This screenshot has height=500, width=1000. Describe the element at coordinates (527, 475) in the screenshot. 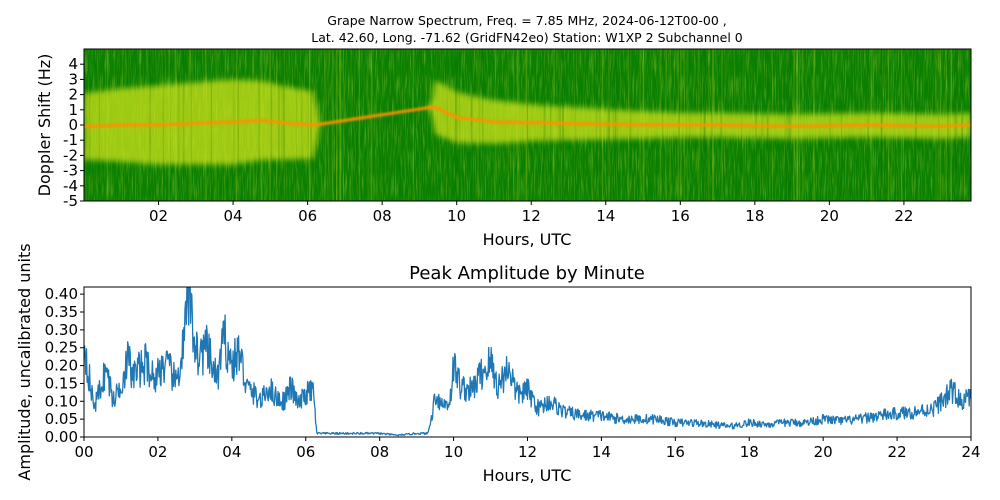

I see `amplitude-x-label: Hours, UTC` at that location.